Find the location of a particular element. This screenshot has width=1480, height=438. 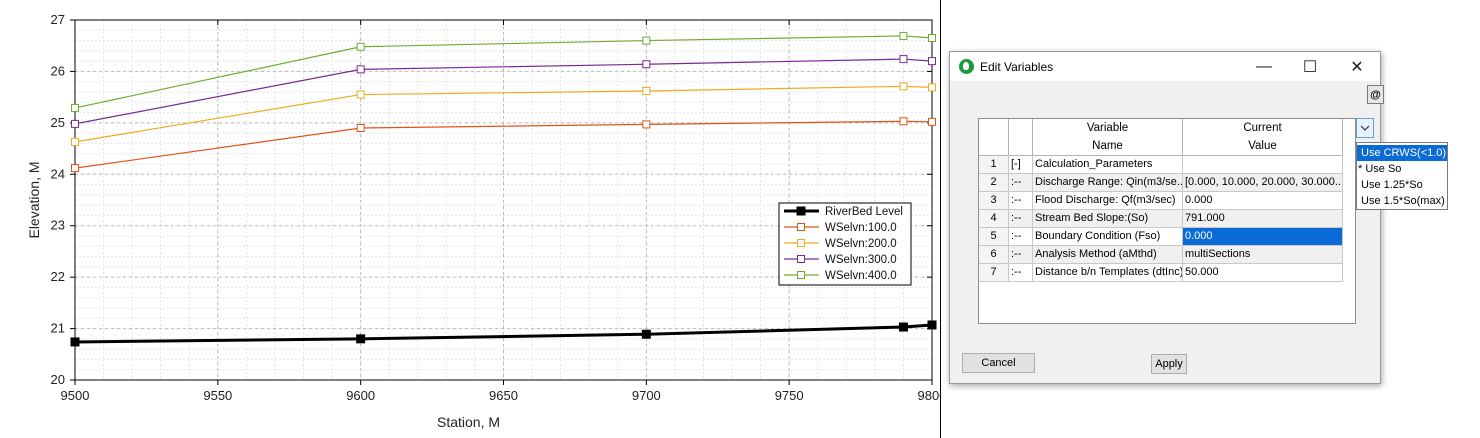

variable-name-header-line1: Variable is located at coordinates (1107, 128).